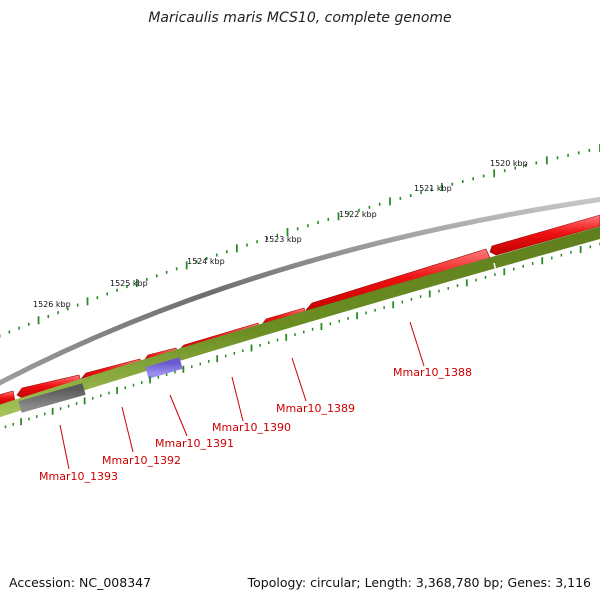 The image size is (600, 600). What do you see at coordinates (315, 408) in the screenshot?
I see `gene-label-mmar10-1389: Mmar10_1389` at bounding box center [315, 408].